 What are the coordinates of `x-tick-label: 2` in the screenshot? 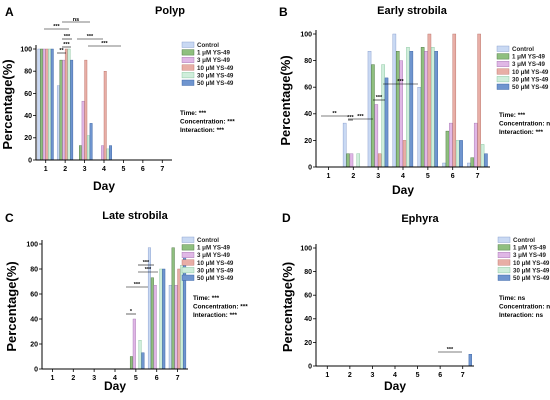 It's located at (65, 169).